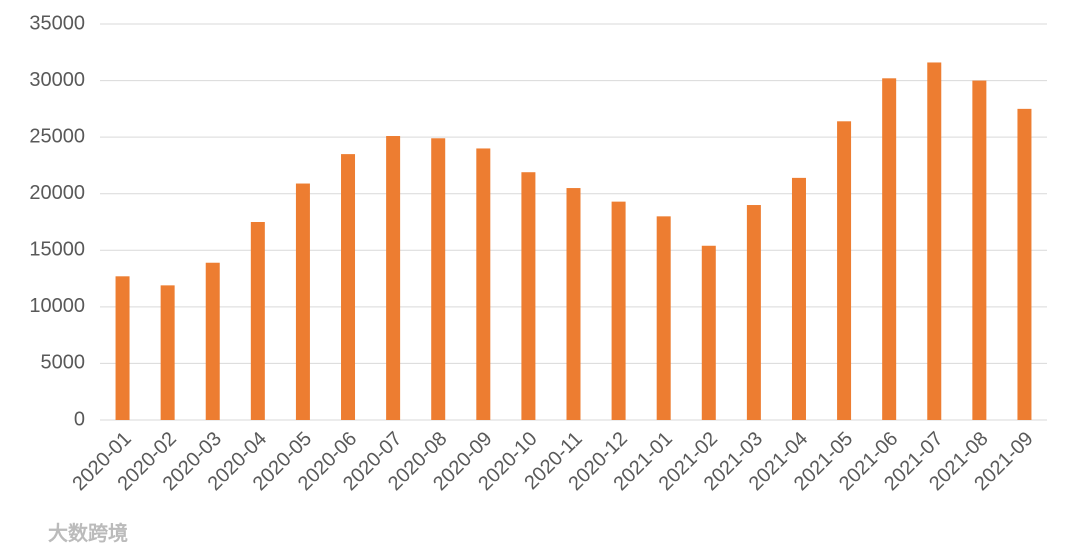  What do you see at coordinates (57, 193) in the screenshot?
I see `y-tick-label: 20000` at bounding box center [57, 193].